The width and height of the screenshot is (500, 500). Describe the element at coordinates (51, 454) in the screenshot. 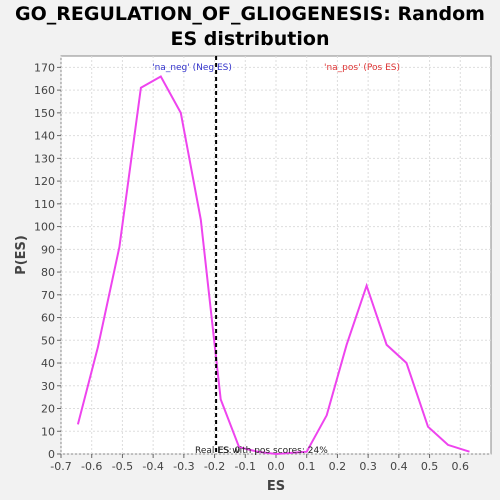

I see `y-tick-label: 0` at that location.